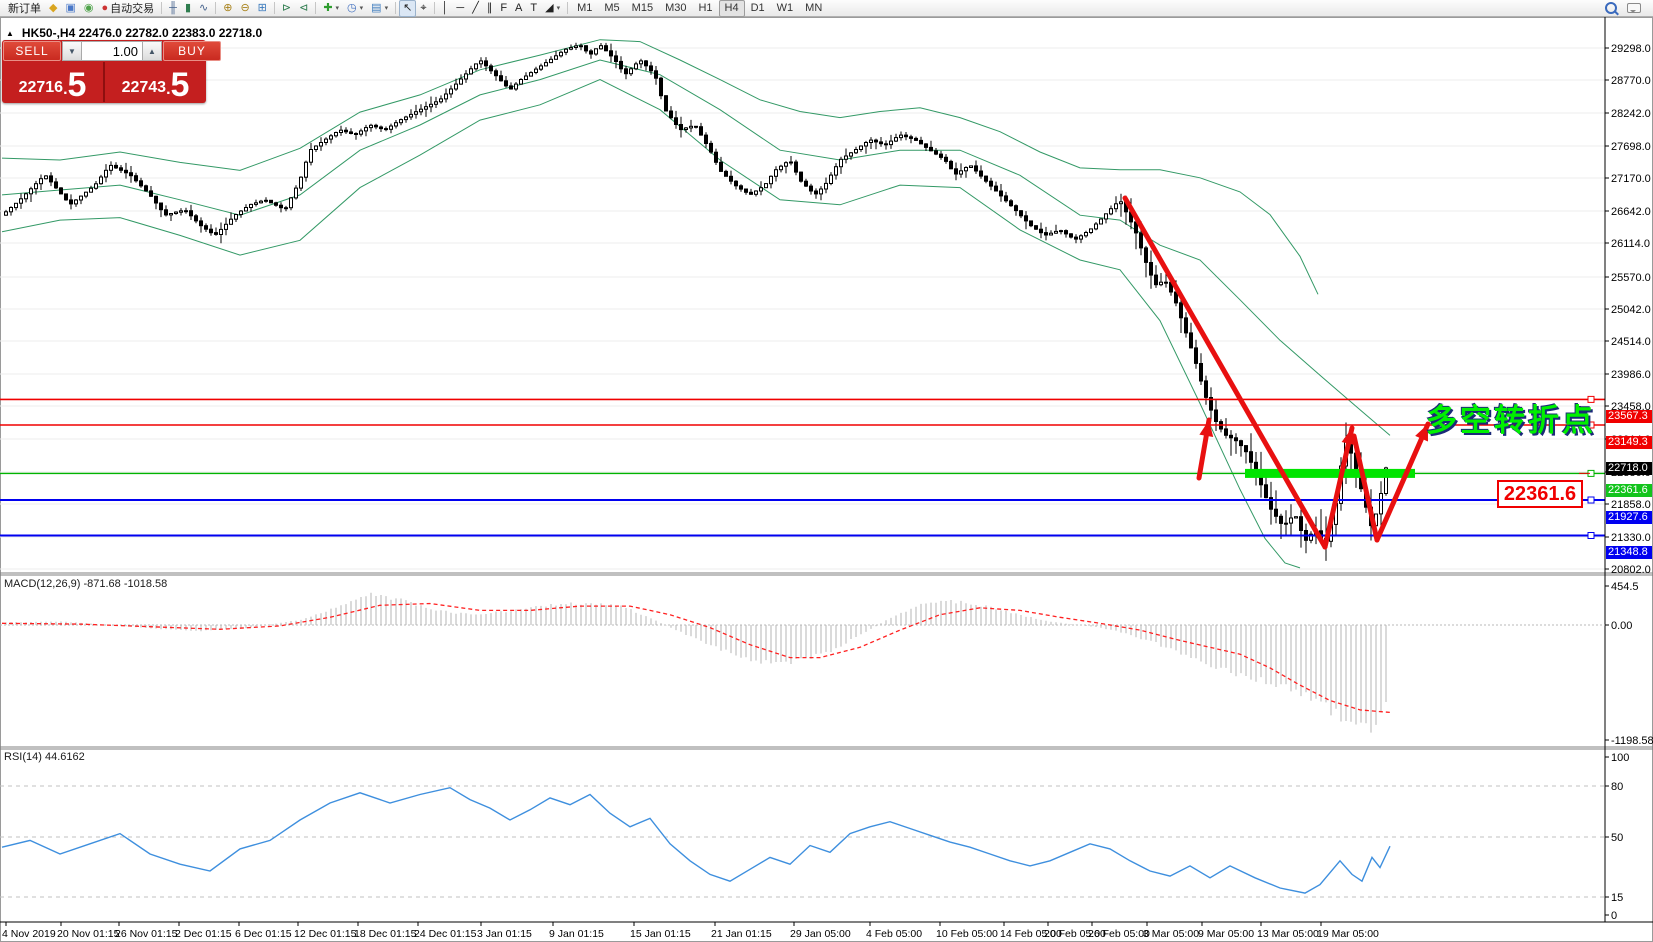 This screenshot has height=942, width=1653. What do you see at coordinates (741, 934) in the screenshot?
I see `time-tick: 21 Jan 01:15` at bounding box center [741, 934].